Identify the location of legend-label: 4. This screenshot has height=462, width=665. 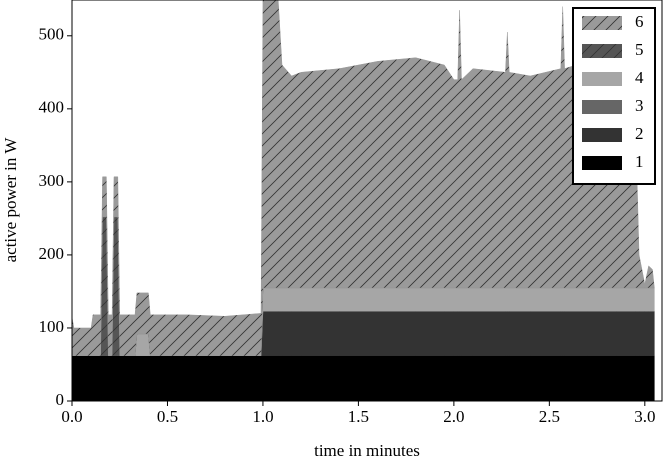
(639, 77).